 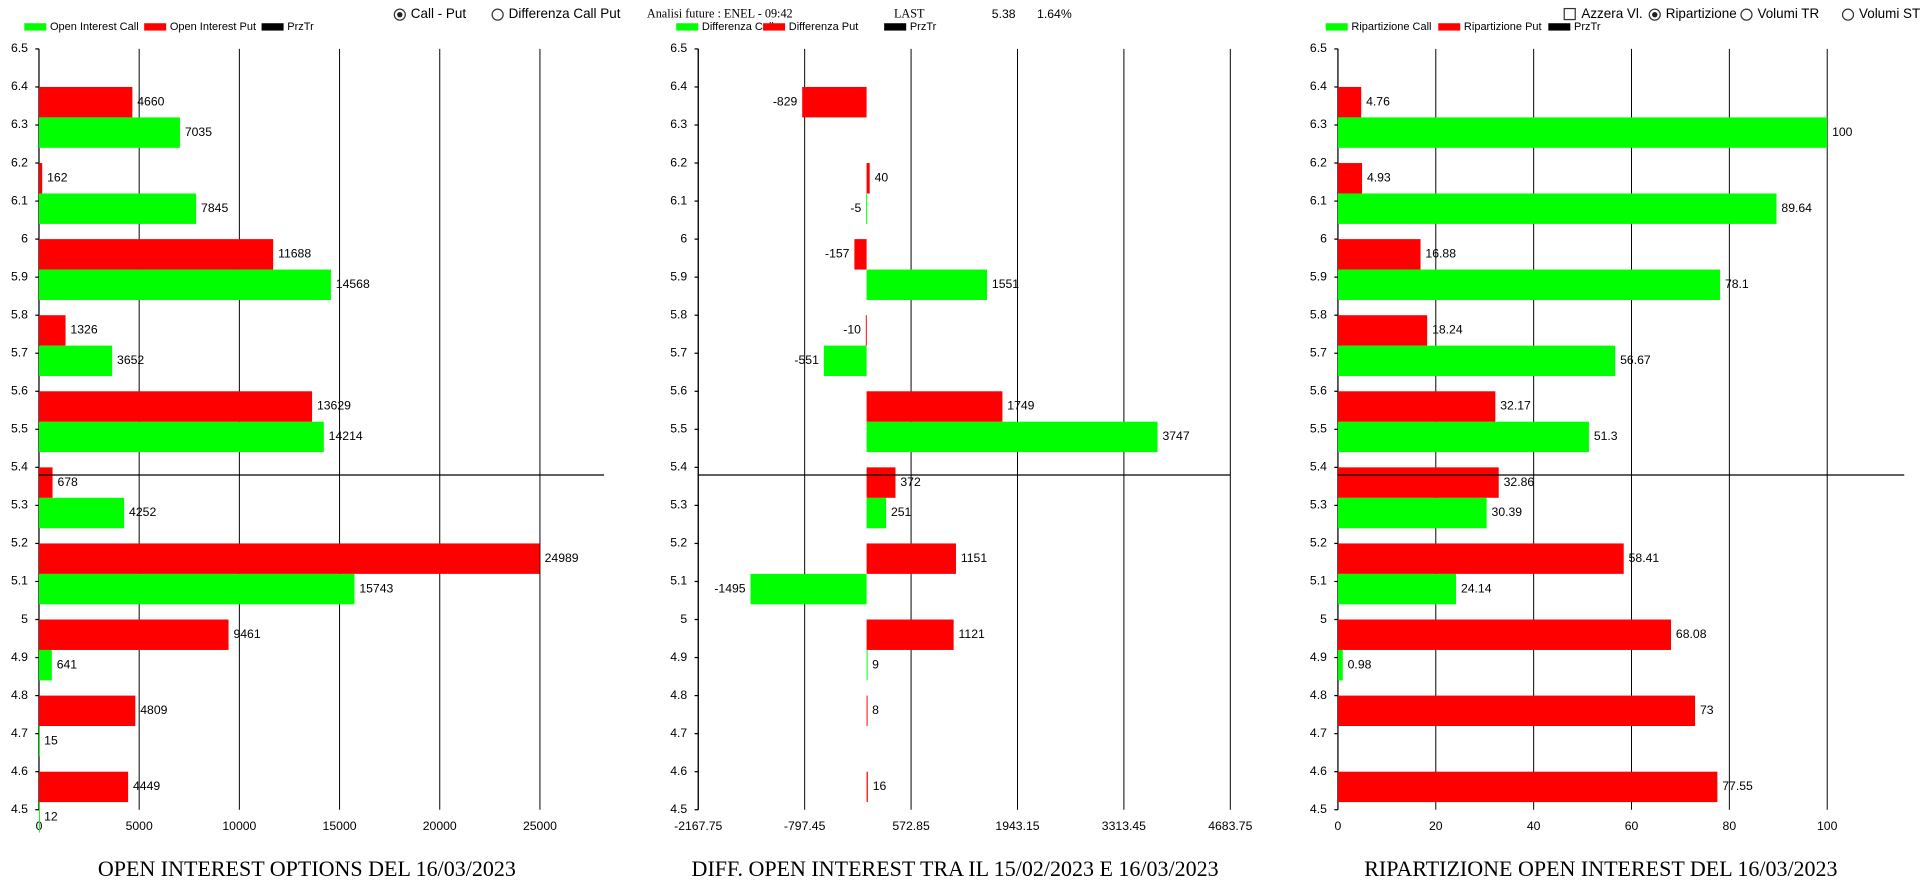 What do you see at coordinates (1730, 826) in the screenshot?
I see `x-tick-label: 80` at bounding box center [1730, 826].